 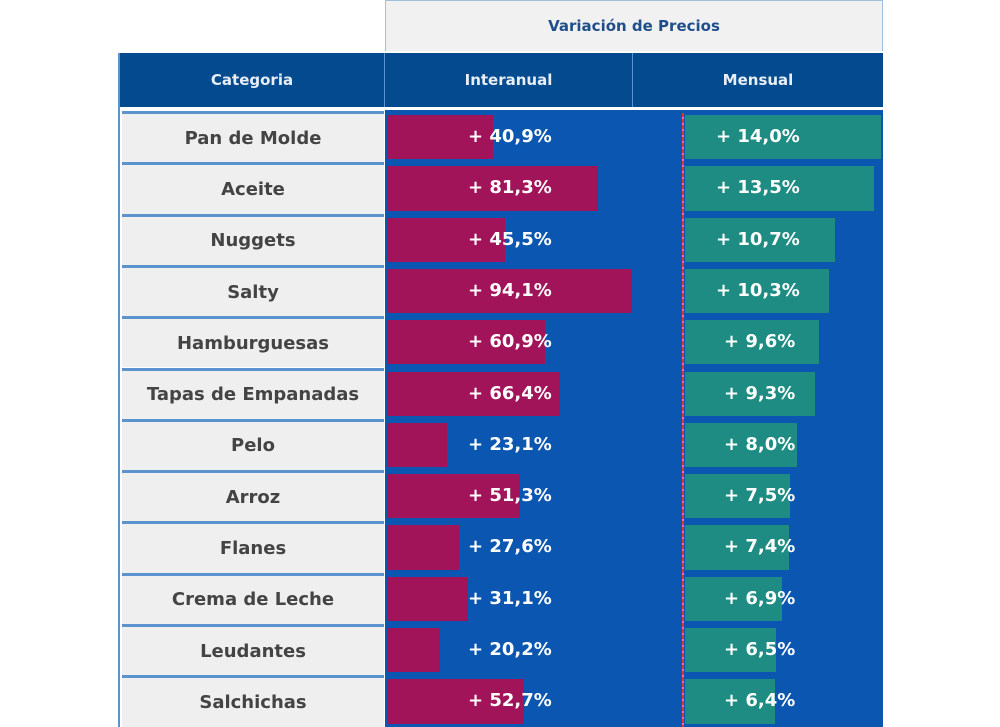 I want to click on interanual-value: + 20,2%, so click(x=510, y=649).